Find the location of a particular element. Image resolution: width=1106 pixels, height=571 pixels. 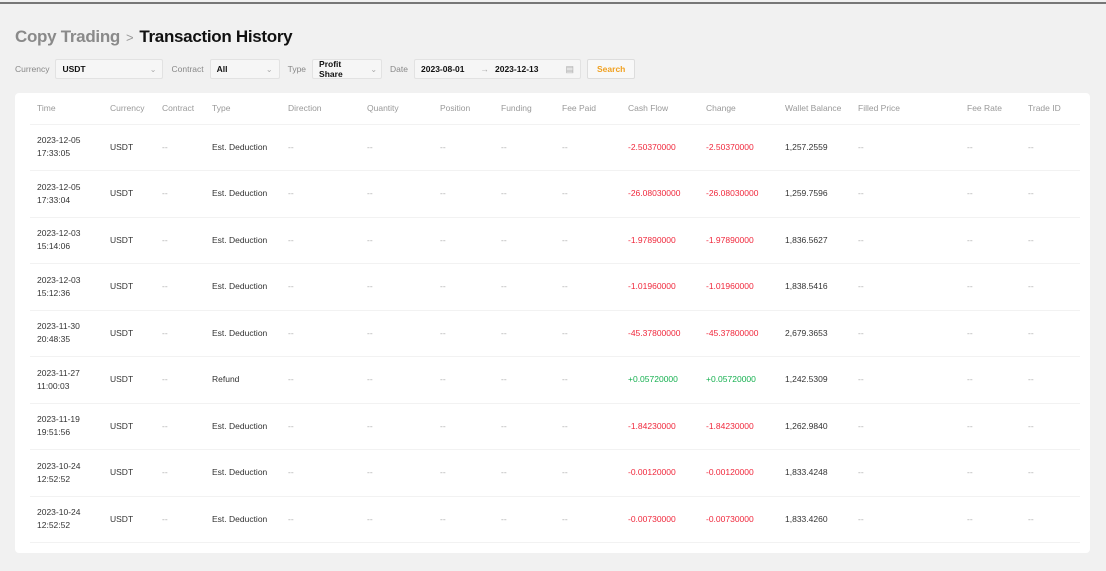

cell-cash-flow: -1.84230000 is located at coordinates (667, 426).